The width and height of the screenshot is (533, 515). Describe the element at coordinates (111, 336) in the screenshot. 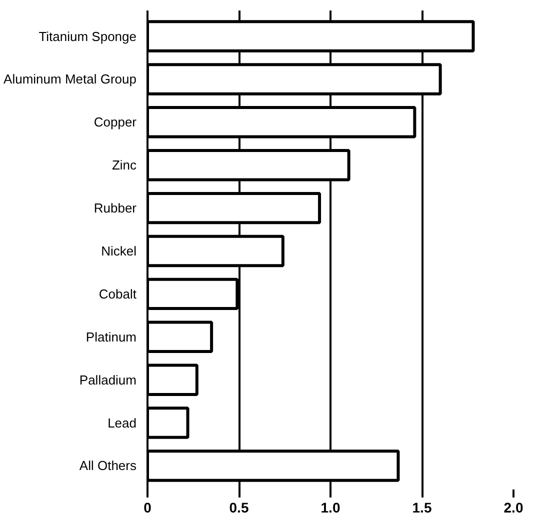

I see `y-tick-label: Platinum` at that location.